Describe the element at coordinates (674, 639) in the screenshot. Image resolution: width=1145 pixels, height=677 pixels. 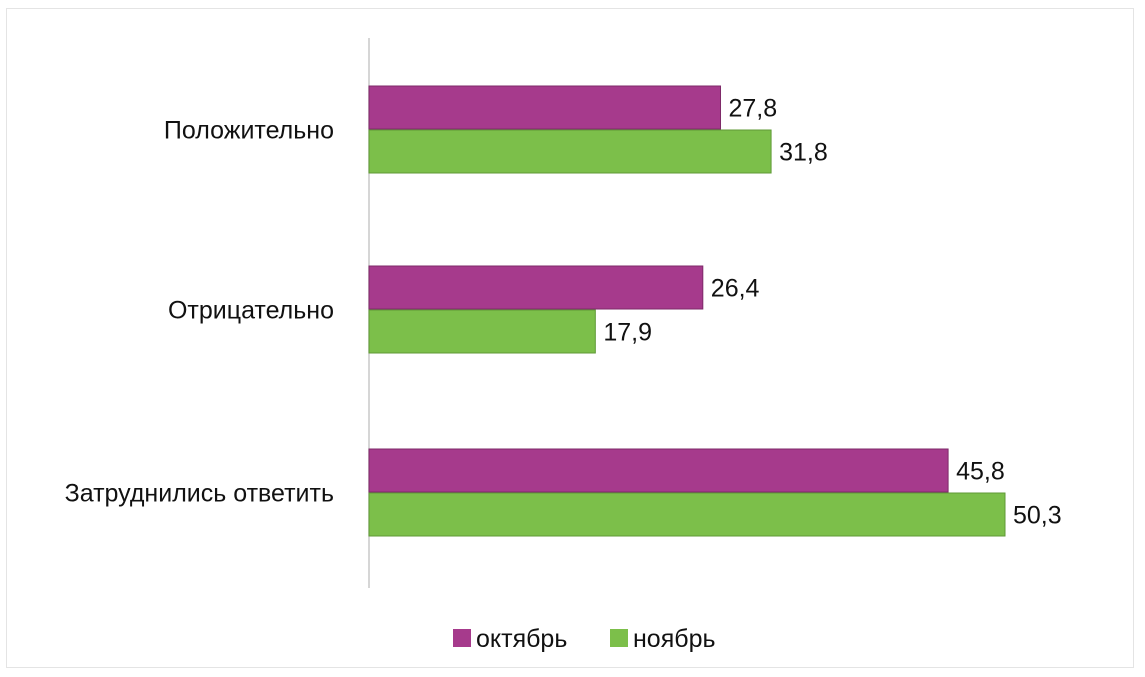
I see `legend-label-november: ноябрь` at that location.